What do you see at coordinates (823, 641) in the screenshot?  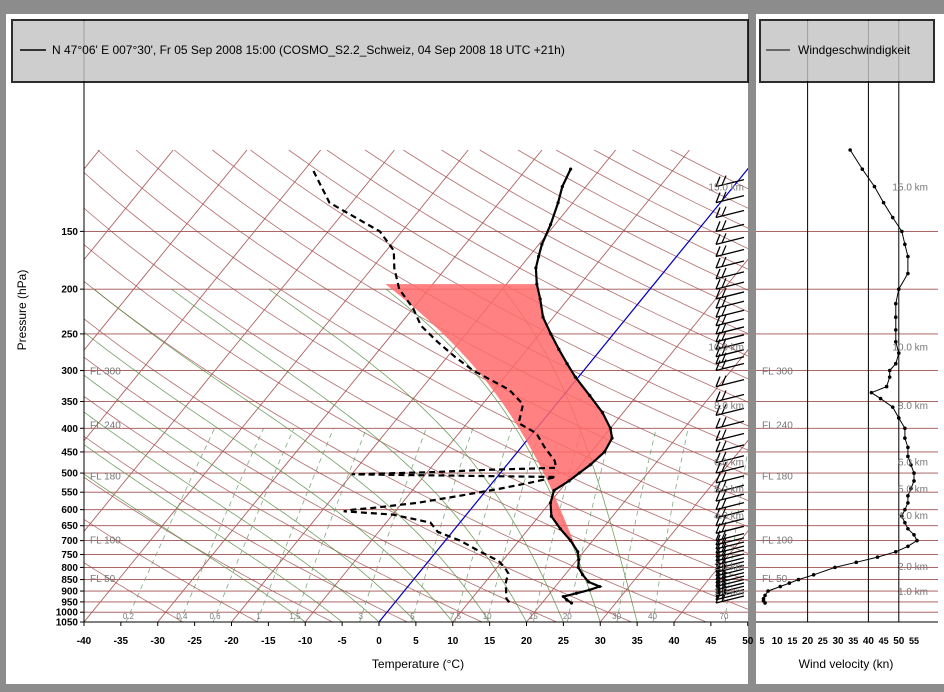 I see `wind-x-tick-label: 25` at bounding box center [823, 641].